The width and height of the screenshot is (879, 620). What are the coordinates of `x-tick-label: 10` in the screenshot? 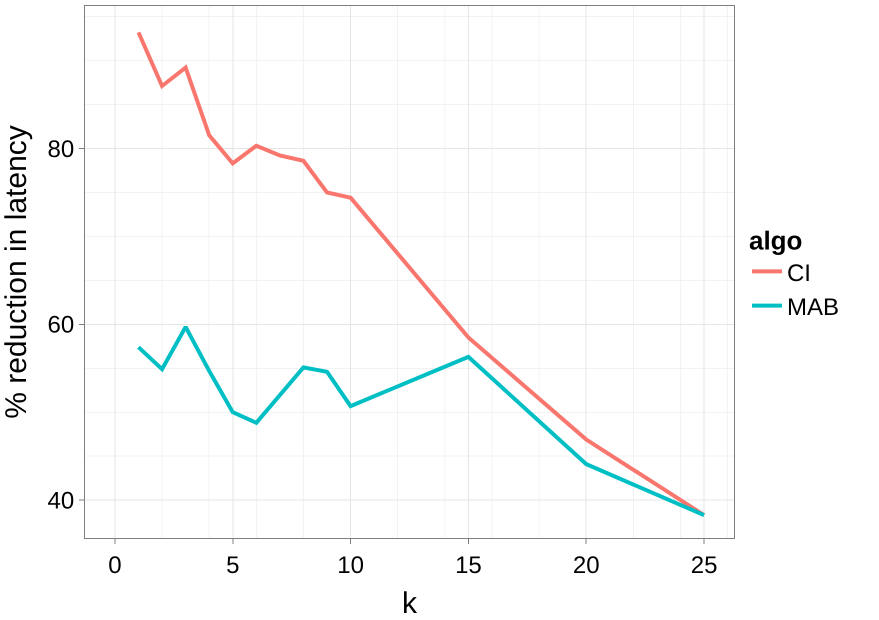 It's located at (350, 565).